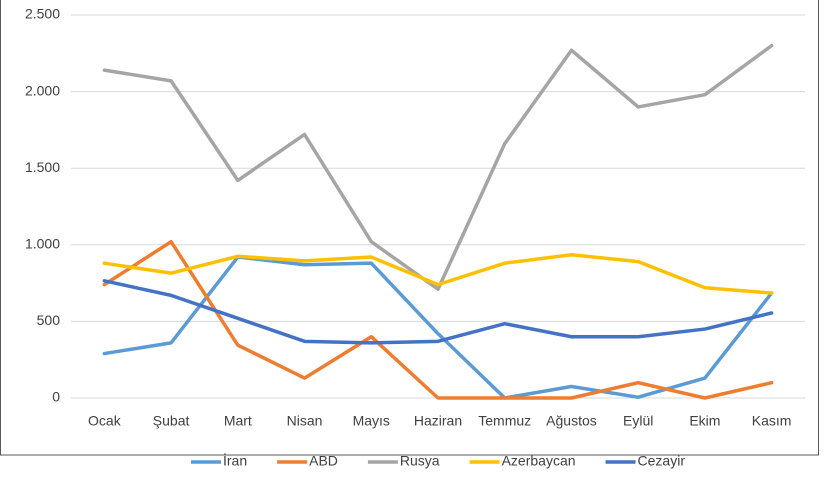  I want to click on y-tick-label: 1.500, so click(42, 167).